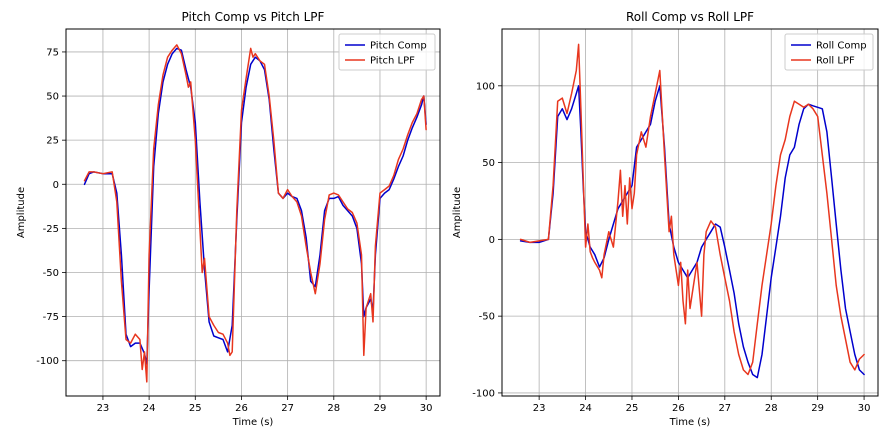 The image size is (892, 440). I want to click on pitch-x-tick-label: 25, so click(195, 408).